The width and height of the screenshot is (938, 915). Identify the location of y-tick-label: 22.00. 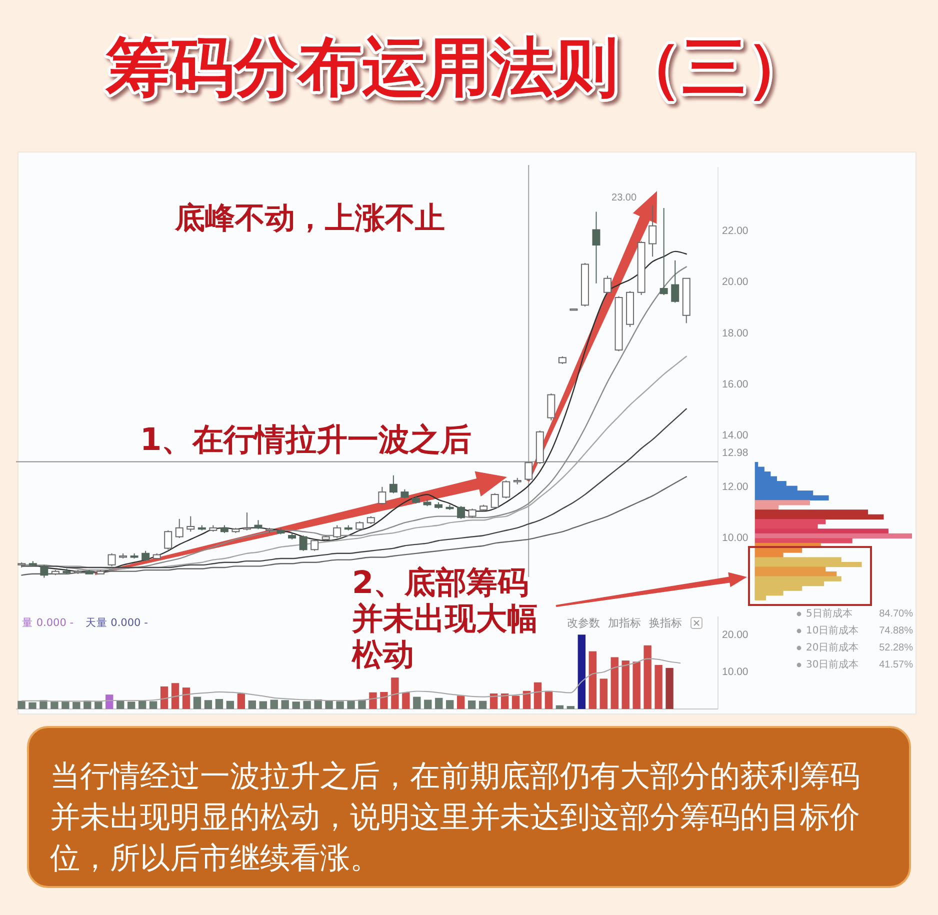
(735, 230).